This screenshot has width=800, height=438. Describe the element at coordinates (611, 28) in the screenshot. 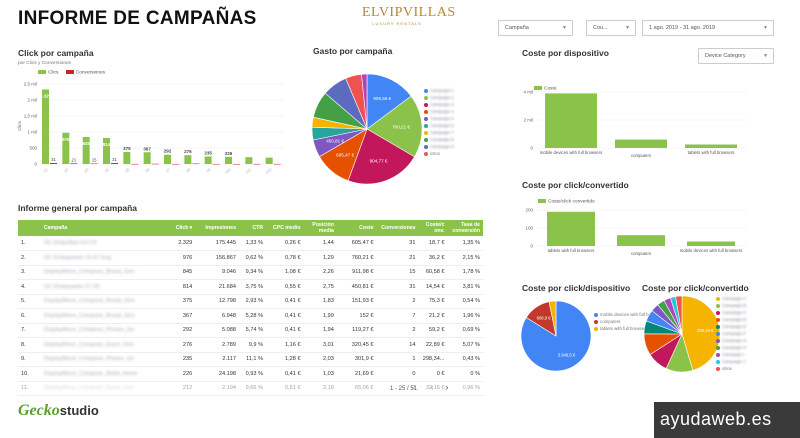

I see `country-filter: Cou... ▼` at that location.